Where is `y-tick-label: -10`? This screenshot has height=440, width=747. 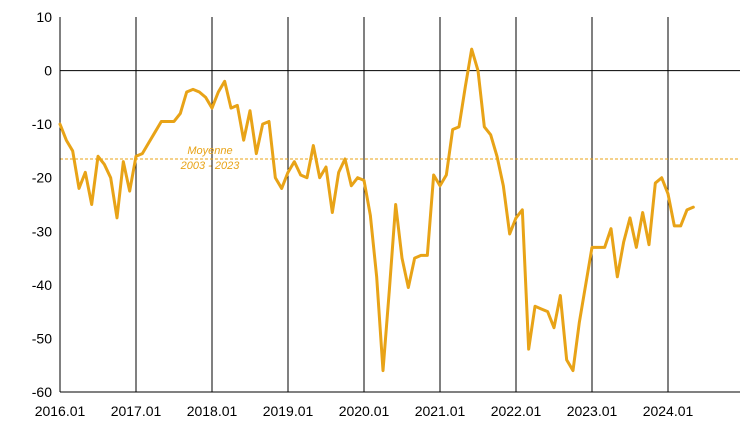
y-tick-label: -10 is located at coordinates (42, 124).